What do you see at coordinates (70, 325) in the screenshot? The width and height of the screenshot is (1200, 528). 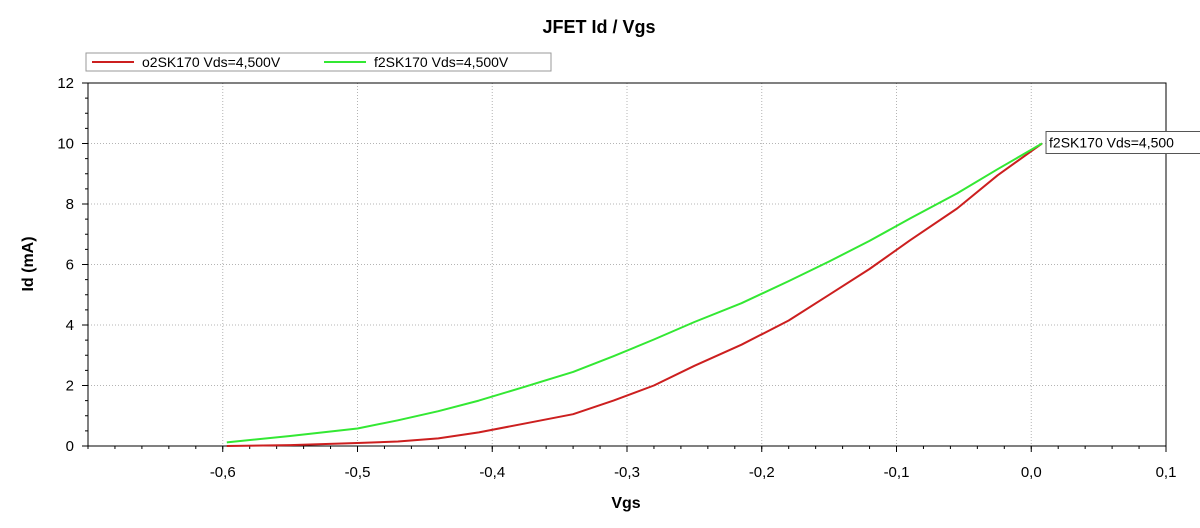 I see `y-tick-label: 4` at bounding box center [70, 325].